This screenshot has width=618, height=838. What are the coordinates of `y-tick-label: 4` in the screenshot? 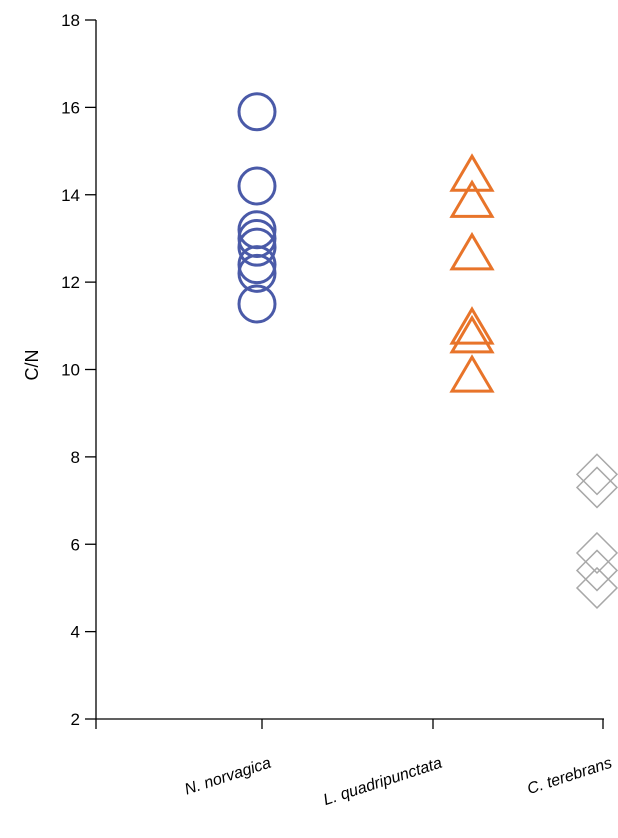 It's located at (75, 632).